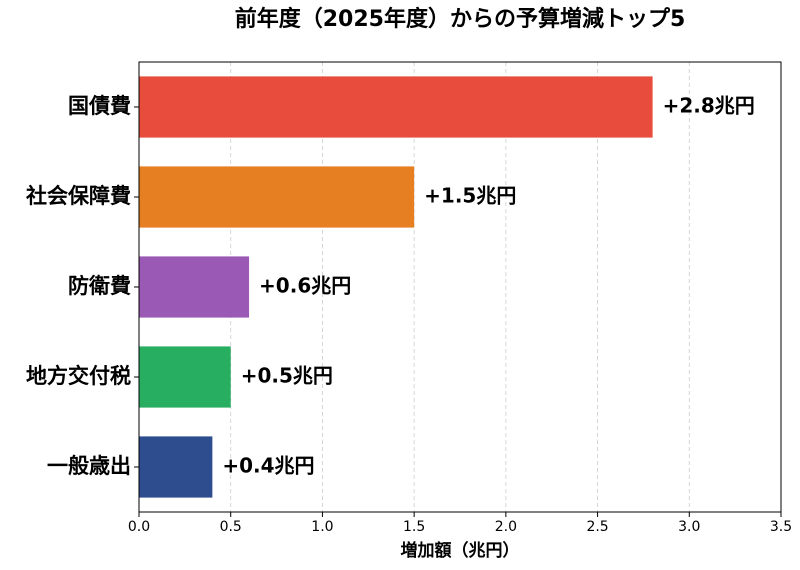 The height and width of the screenshot is (570, 800). I want to click on value-label: +1.5兆円, so click(470, 196).